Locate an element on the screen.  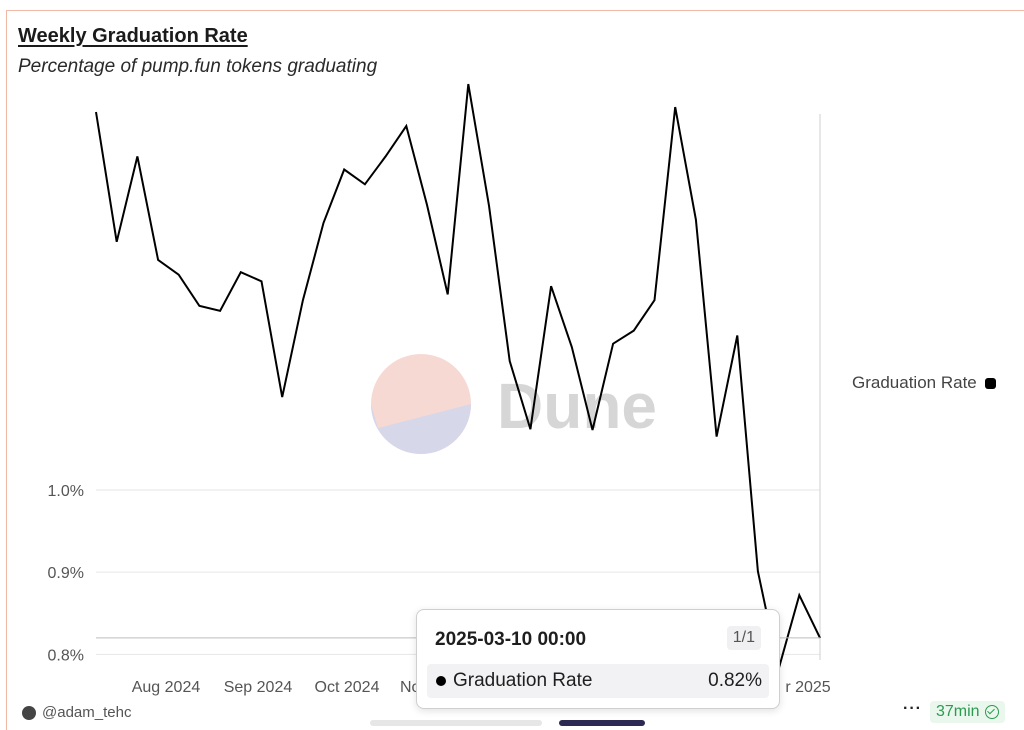
tooltip-page-indicator: 1/1 is located at coordinates (743, 638).